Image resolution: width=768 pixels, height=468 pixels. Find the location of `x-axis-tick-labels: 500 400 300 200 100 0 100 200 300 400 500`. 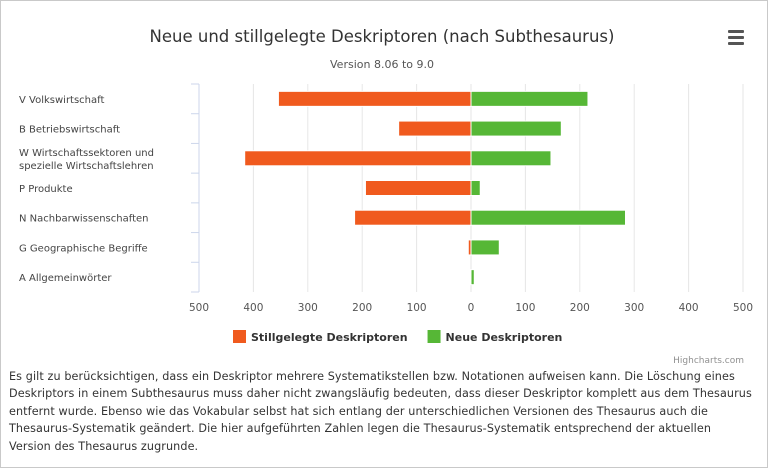

x-axis-tick-labels: 500 400 300 200 100 0 100 200 300 400 500 is located at coordinates (471, 308).